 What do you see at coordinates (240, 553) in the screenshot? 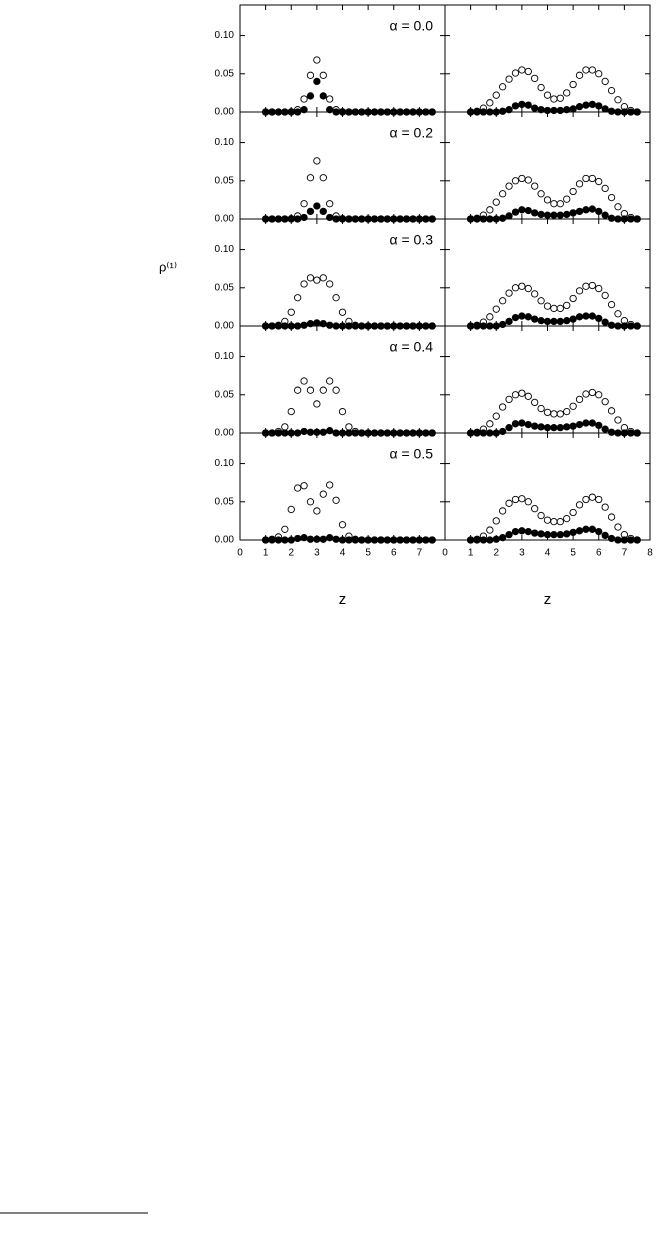
I see `x-tick-label: 0` at bounding box center [240, 553].